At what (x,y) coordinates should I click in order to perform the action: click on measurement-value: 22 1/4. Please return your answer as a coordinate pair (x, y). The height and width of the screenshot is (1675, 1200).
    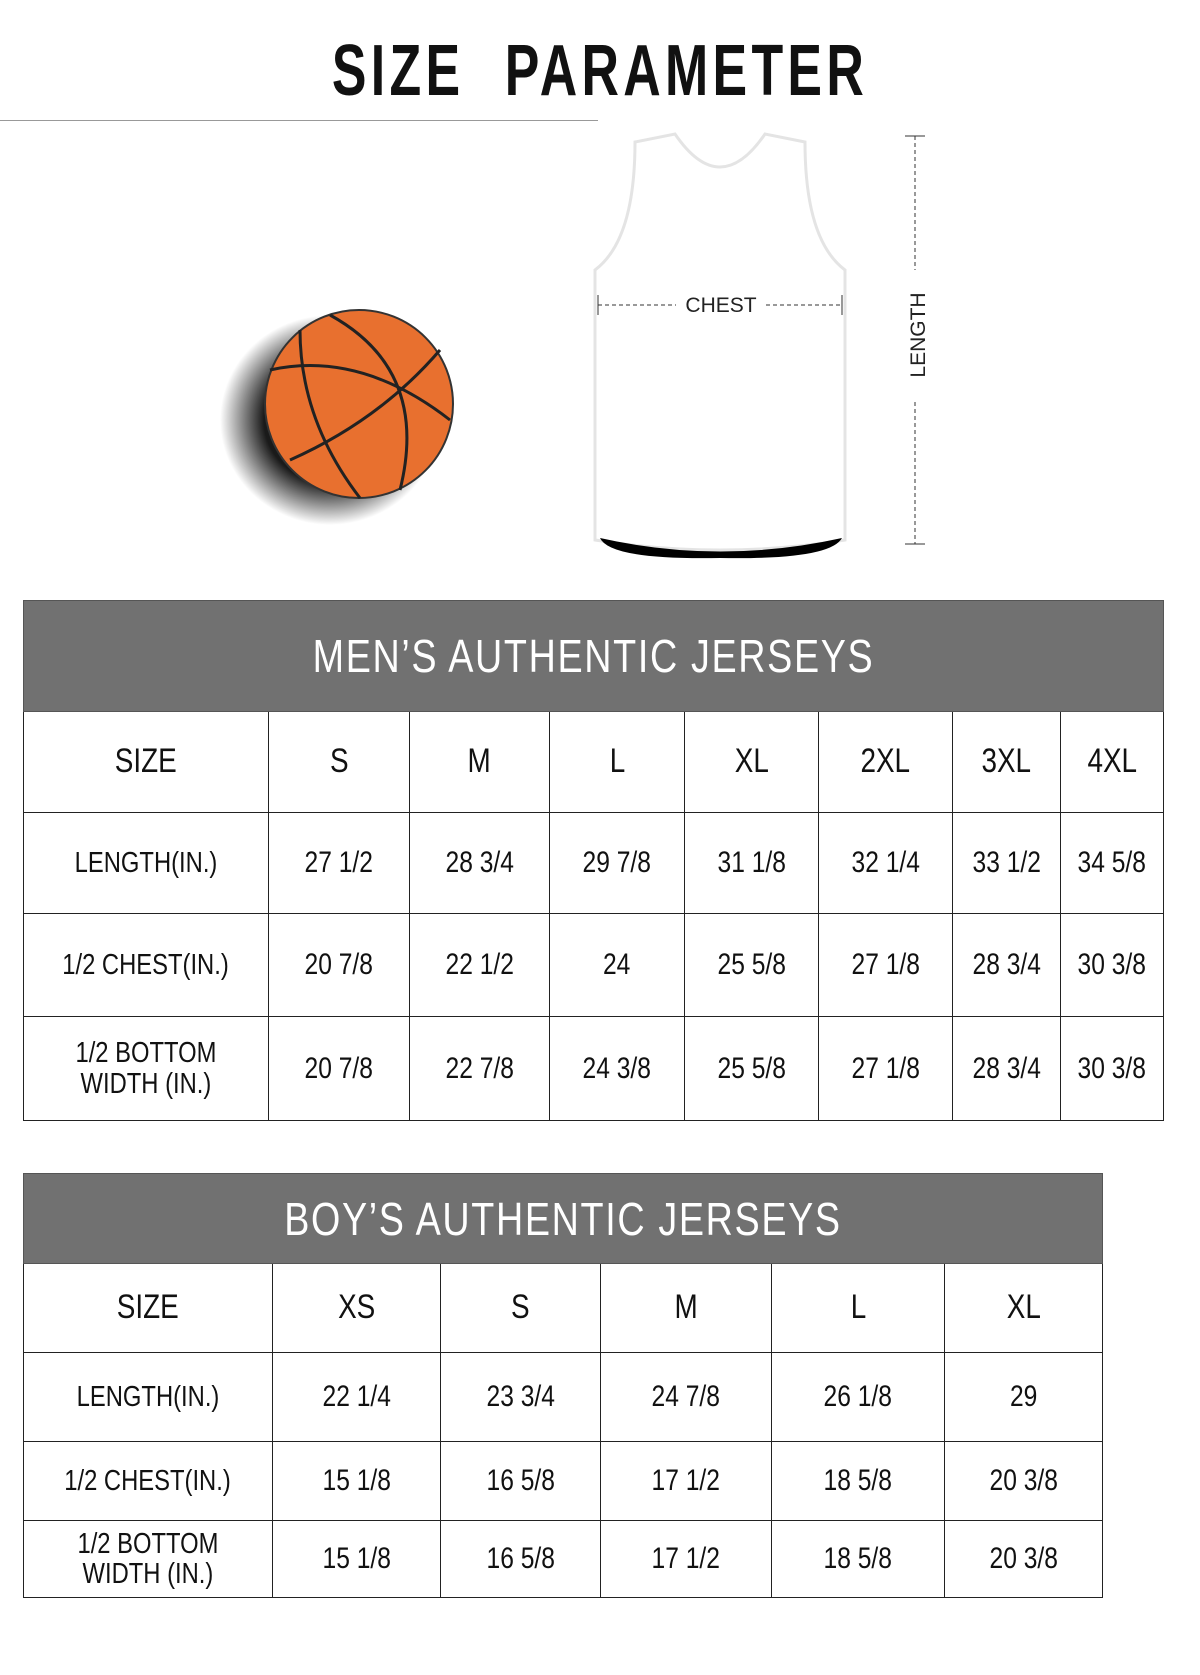
    Looking at the image, I should click on (356, 1397).